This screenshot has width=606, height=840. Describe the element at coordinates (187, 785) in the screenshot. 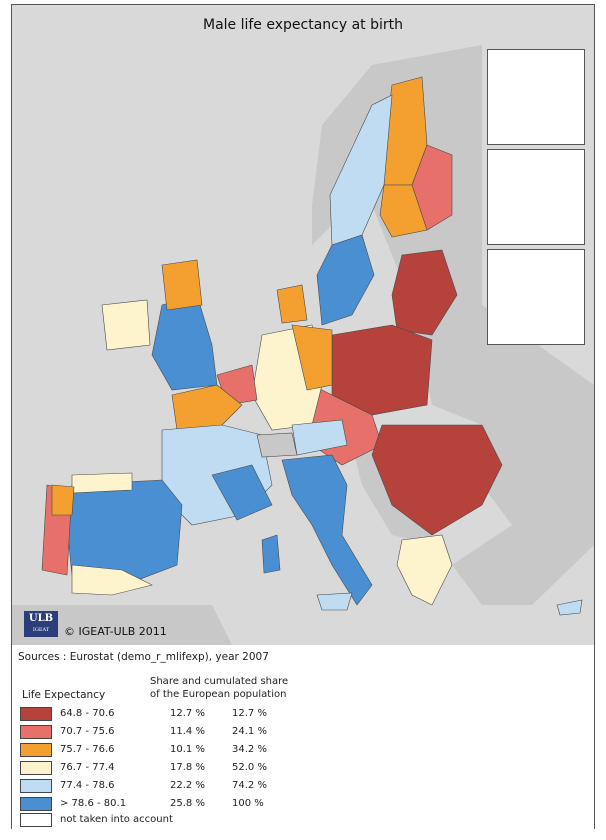

I see `legend-share: 22.2 %` at that location.